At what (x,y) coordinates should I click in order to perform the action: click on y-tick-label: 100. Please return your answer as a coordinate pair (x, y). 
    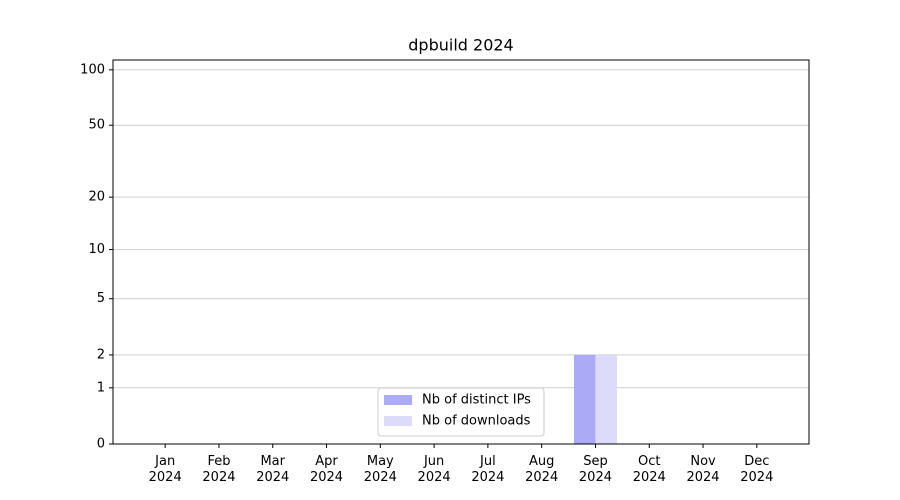
    Looking at the image, I should click on (92, 69).